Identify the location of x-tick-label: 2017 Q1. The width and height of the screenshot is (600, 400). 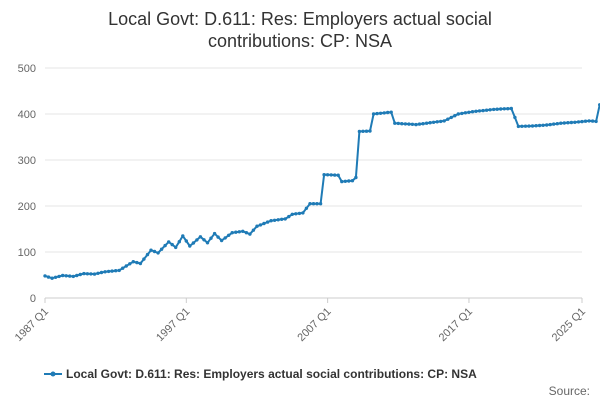
(456, 325).